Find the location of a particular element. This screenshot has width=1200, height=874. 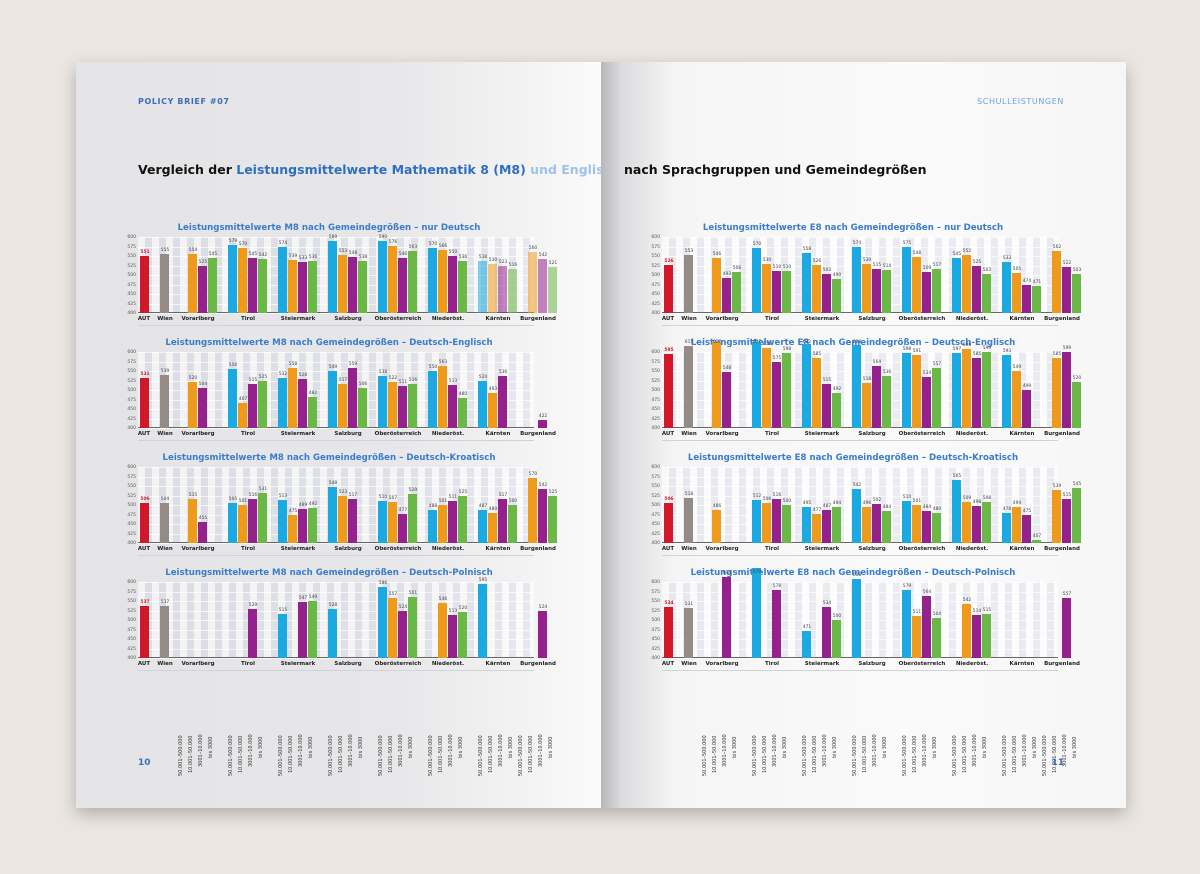

bar-value-label: 534 is located at coordinates (669, 604).